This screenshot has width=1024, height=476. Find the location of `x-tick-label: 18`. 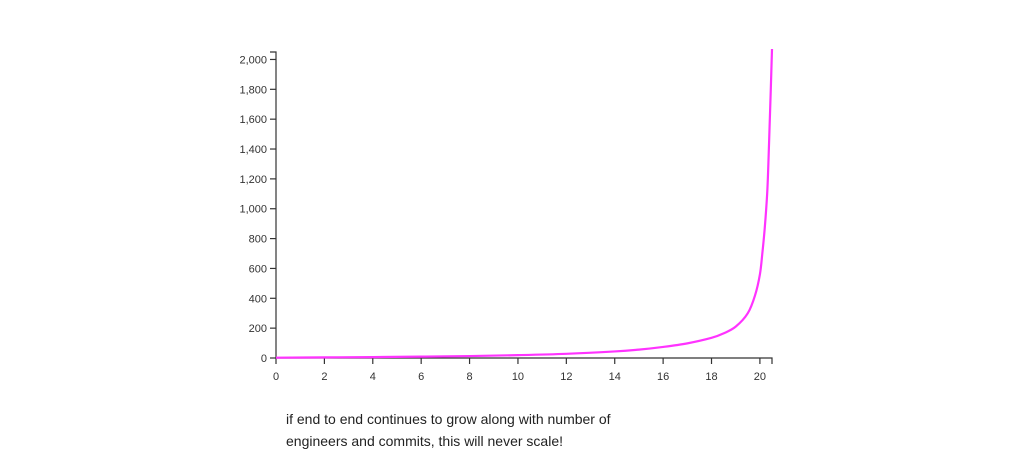

x-tick-label: 18 is located at coordinates (711, 377).